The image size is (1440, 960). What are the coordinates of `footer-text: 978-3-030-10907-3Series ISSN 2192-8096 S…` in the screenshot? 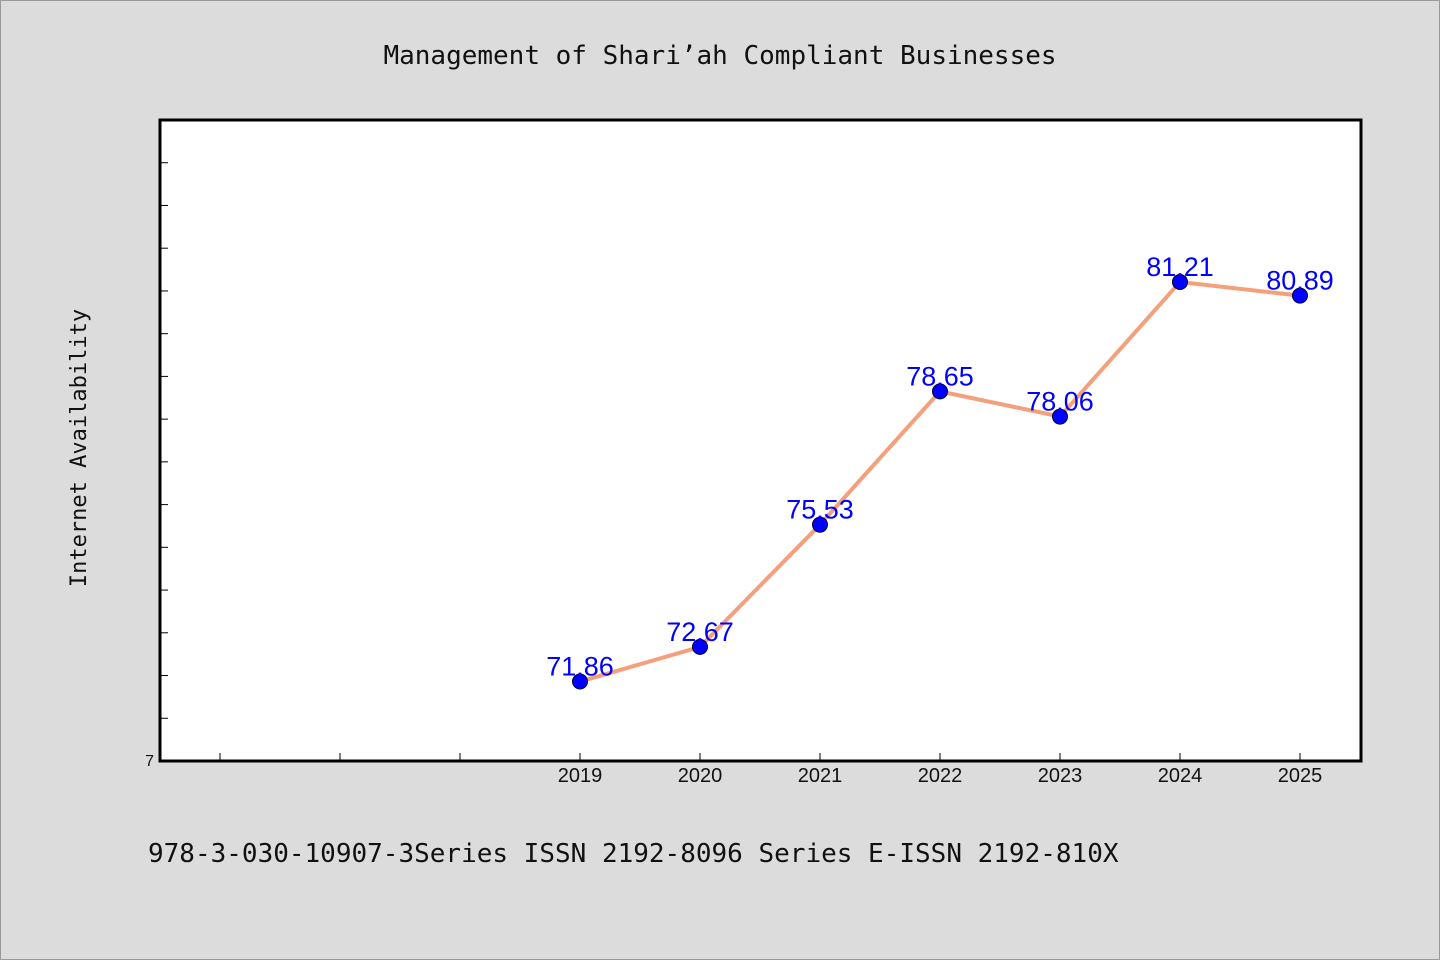 It's located at (633, 854).